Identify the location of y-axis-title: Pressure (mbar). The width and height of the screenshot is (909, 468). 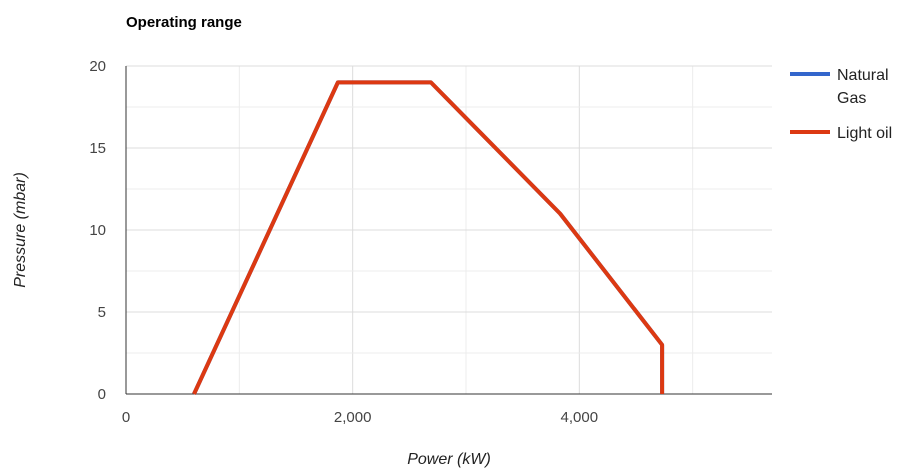
(20, 230).